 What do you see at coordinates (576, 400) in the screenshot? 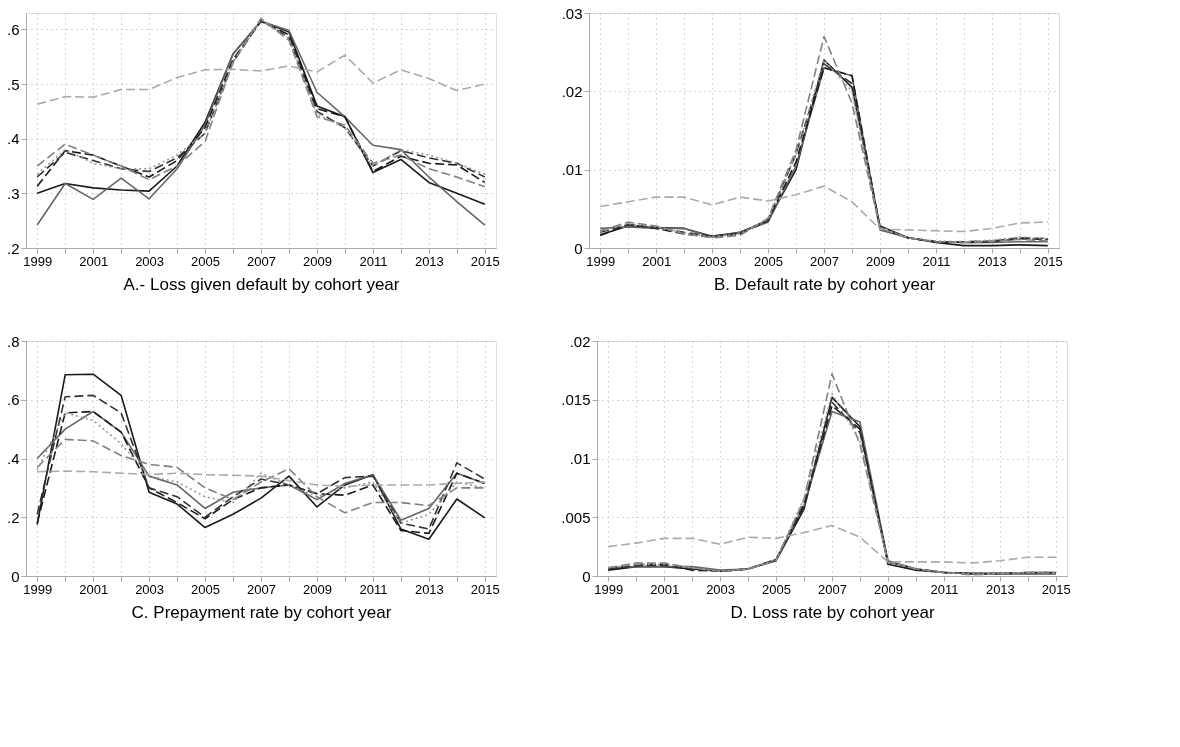
I see `y-tick-label: .015` at bounding box center [576, 400].